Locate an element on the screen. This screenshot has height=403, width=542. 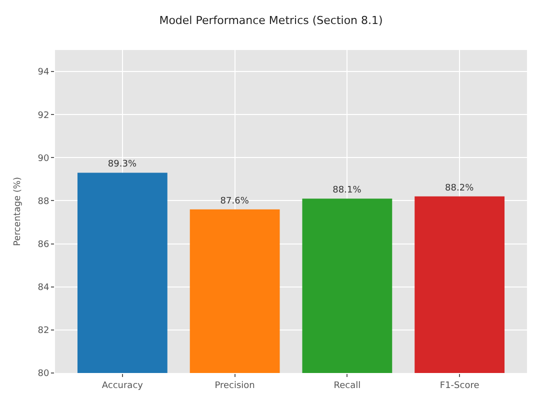
y-tick-label: 90 is located at coordinates (44, 159).